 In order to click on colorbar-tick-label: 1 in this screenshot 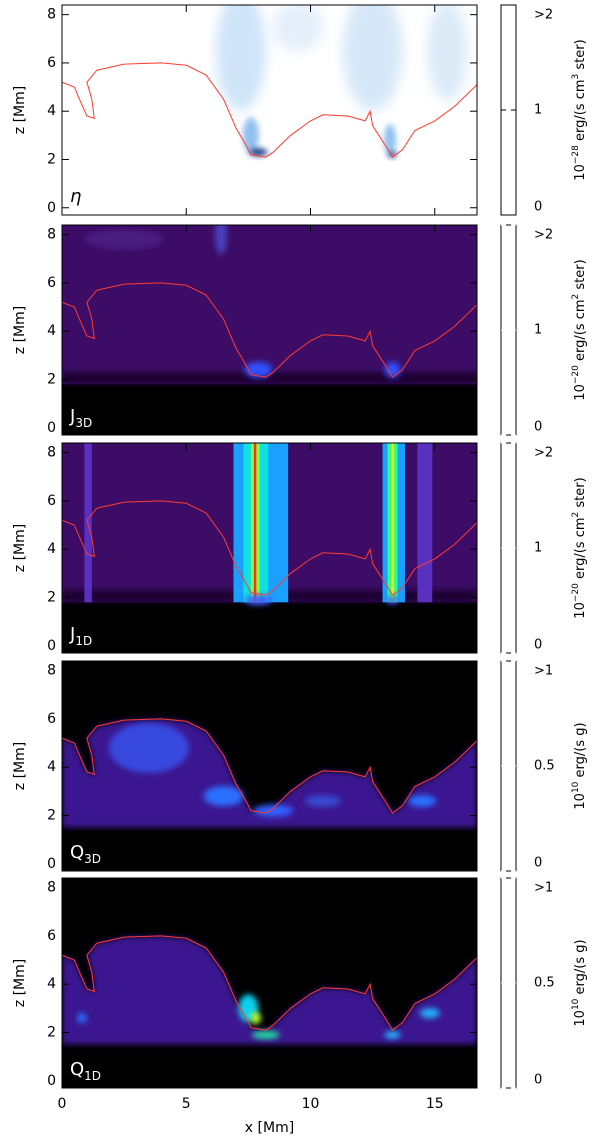, I will do `click(538, 548)`.